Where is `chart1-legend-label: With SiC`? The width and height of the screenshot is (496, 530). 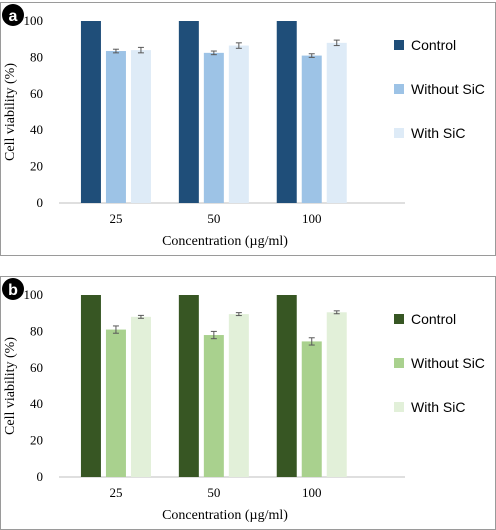
chart1-legend-label: With SiC is located at coordinates (438, 407).